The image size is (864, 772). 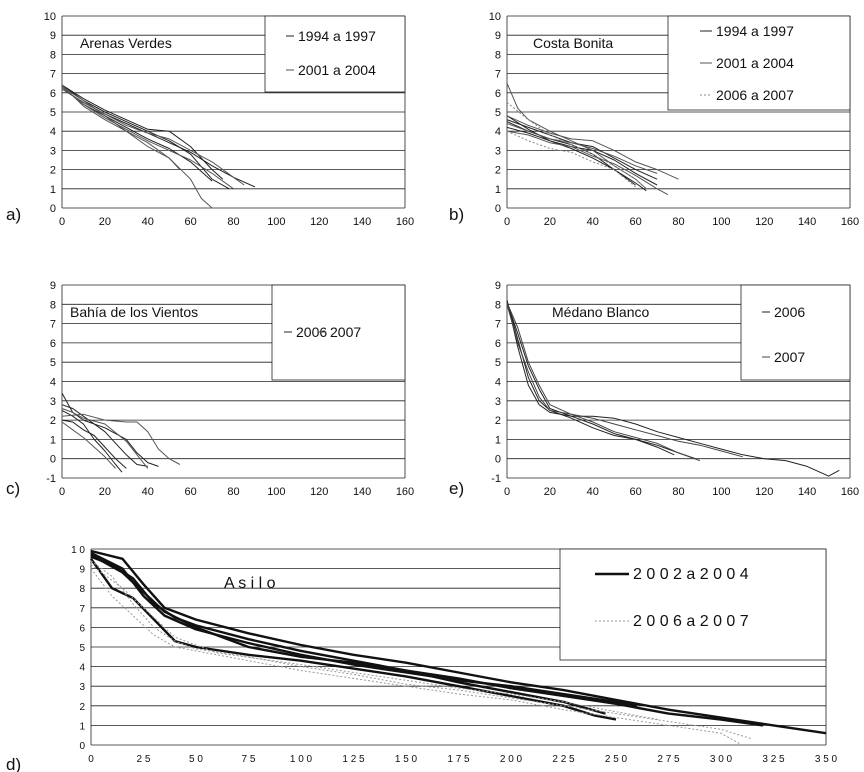 I want to click on panel-letter: a), so click(x=13, y=214).